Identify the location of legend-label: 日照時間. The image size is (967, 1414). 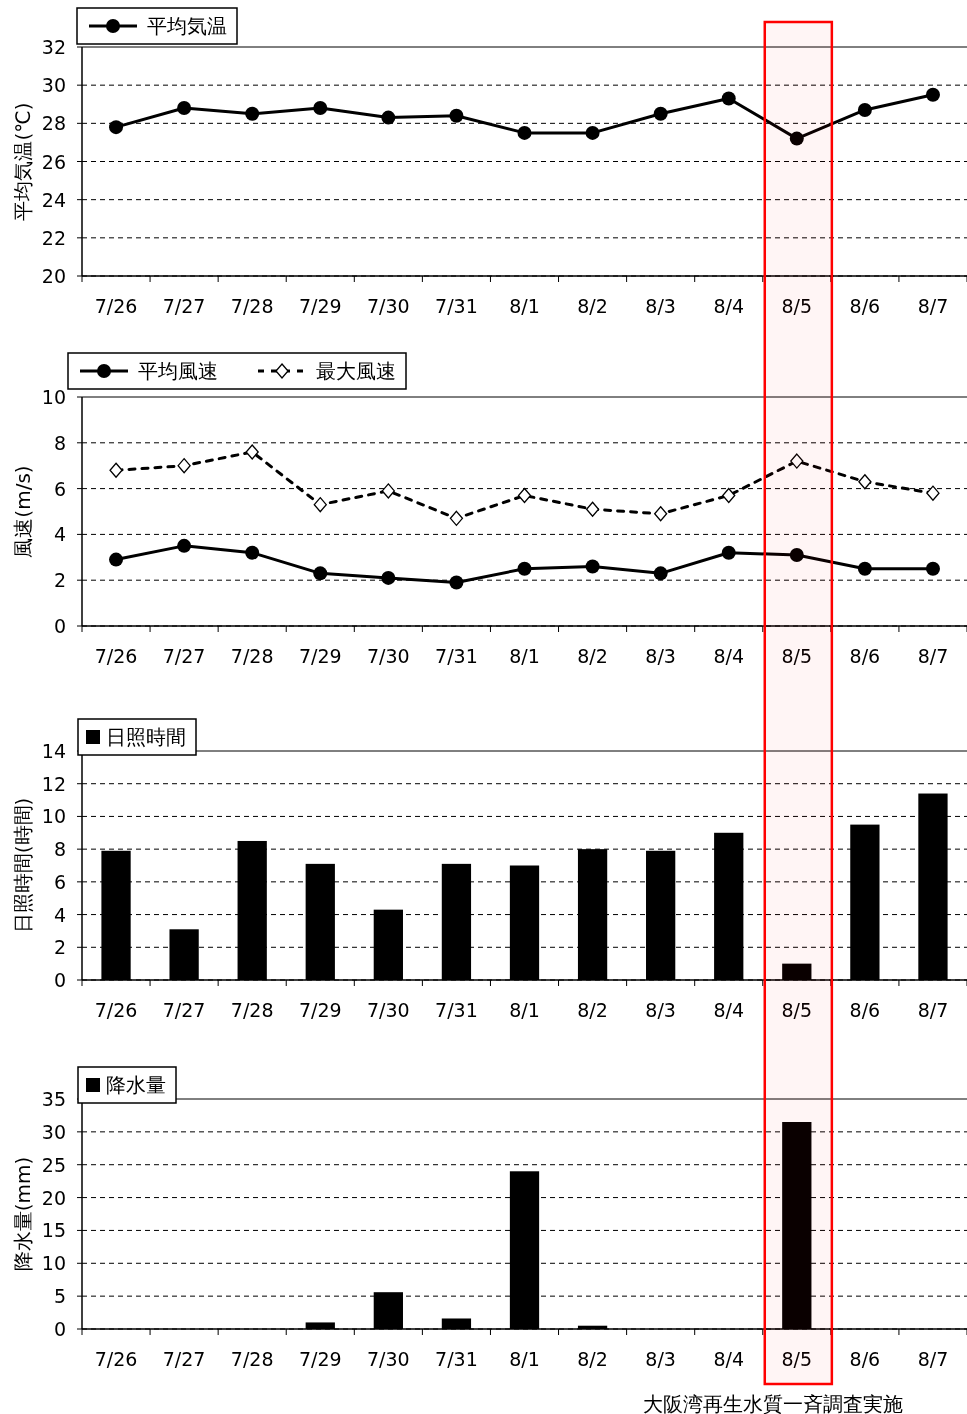
(146, 737).